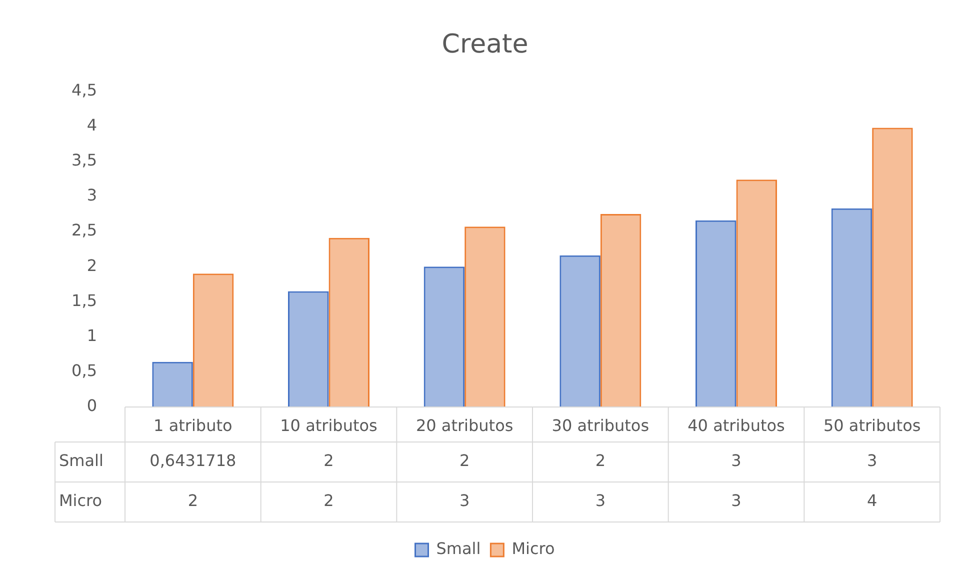 The width and height of the screenshot is (960, 578). What do you see at coordinates (533, 548) in the screenshot?
I see `legend-label: Micro` at bounding box center [533, 548].